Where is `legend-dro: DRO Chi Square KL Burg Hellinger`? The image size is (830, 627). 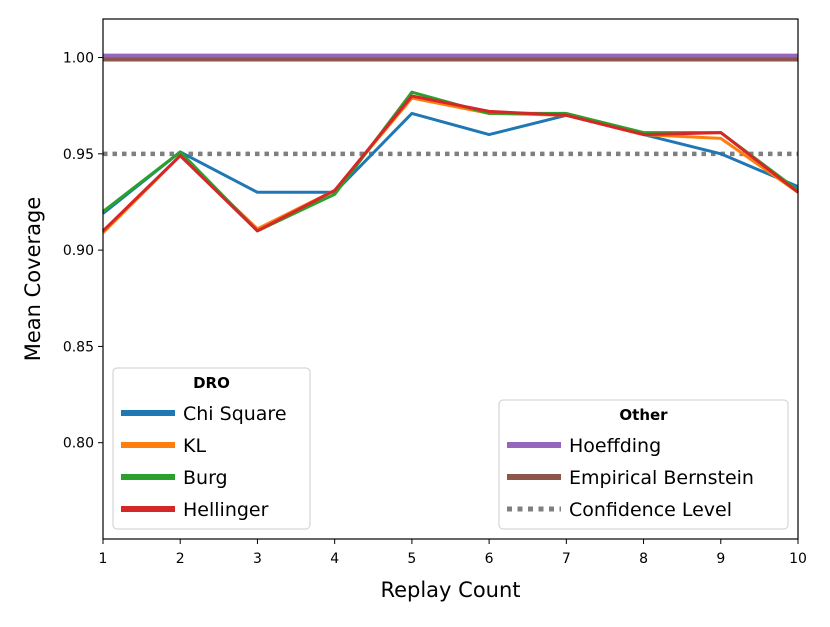 legend-dro: DRO Chi Square KL Burg Hellinger is located at coordinates (211, 448).